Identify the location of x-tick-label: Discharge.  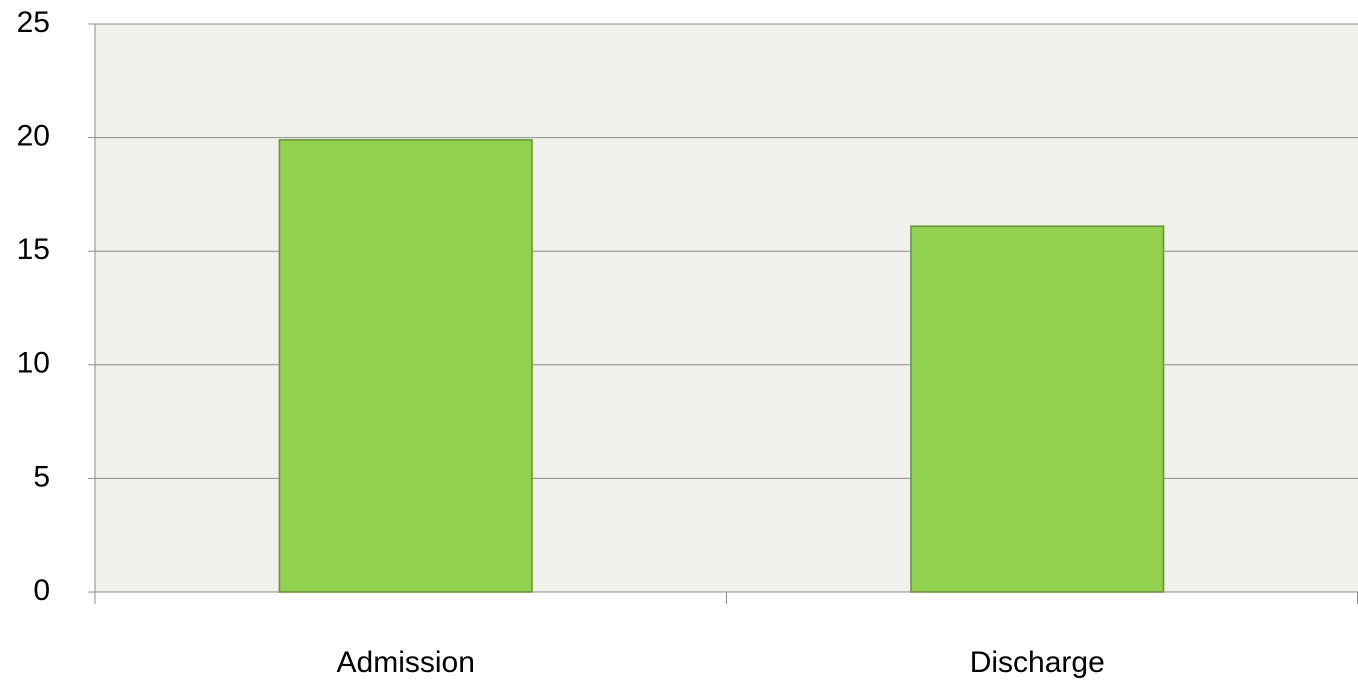
(1037, 662).